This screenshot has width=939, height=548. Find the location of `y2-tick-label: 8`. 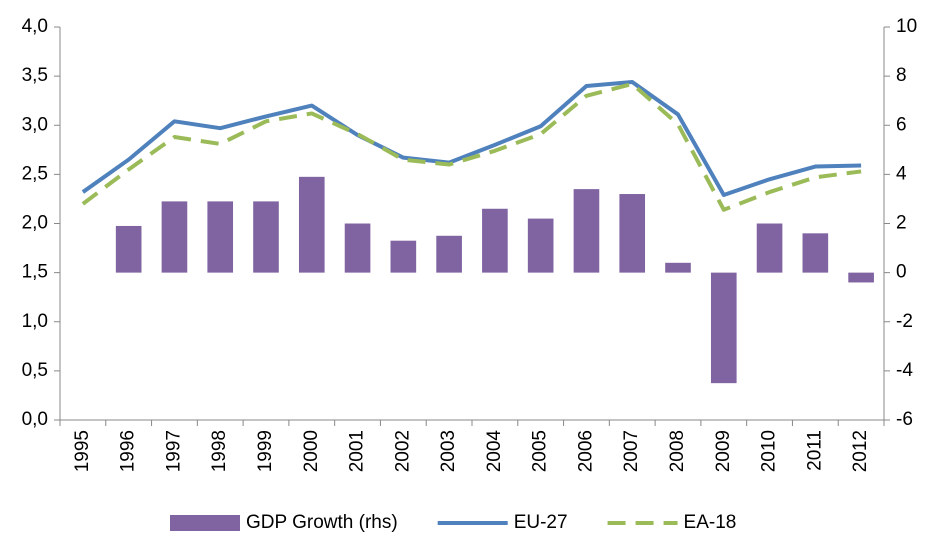

y2-tick-label: 8 is located at coordinates (901, 75).